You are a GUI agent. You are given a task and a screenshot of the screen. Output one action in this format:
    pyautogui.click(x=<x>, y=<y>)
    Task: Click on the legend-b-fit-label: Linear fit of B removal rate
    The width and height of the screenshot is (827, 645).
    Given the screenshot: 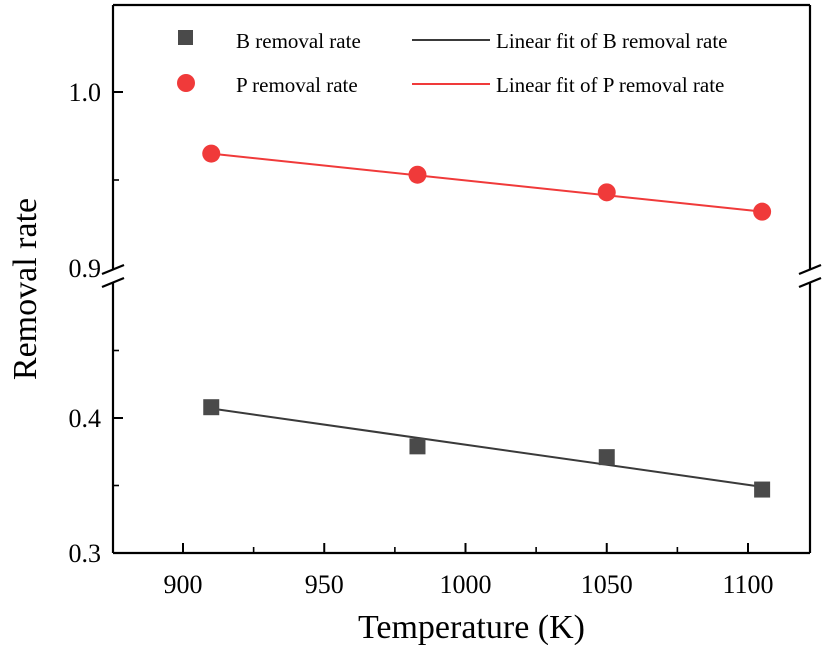 What is the action you would take?
    pyautogui.click(x=611, y=41)
    